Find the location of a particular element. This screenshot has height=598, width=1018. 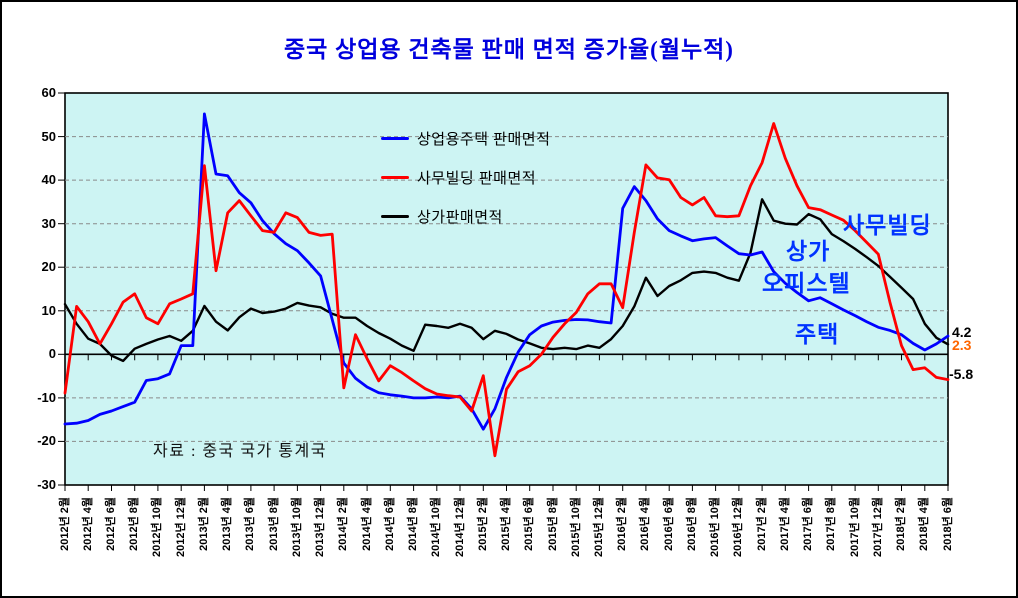

x-tick-label: 2016년 8월 is located at coordinates (691, 524).